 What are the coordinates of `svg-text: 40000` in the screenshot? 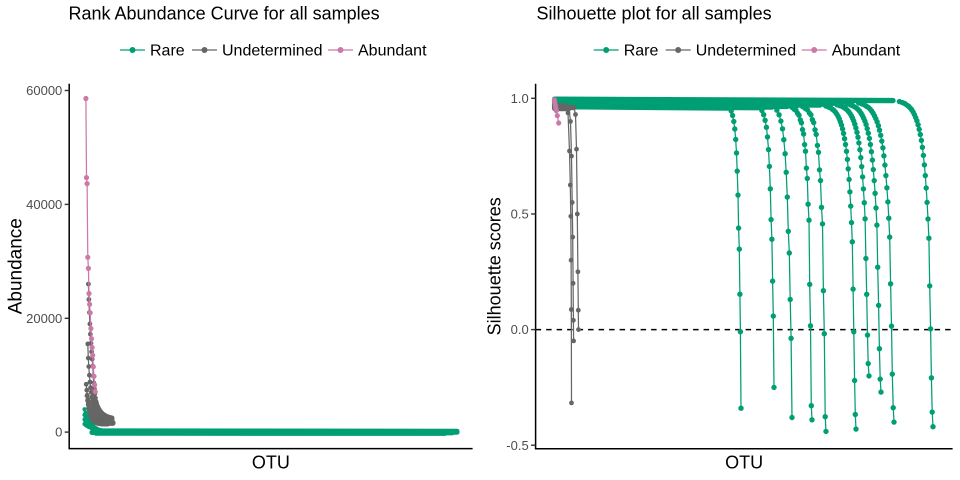 It's located at (44, 204).